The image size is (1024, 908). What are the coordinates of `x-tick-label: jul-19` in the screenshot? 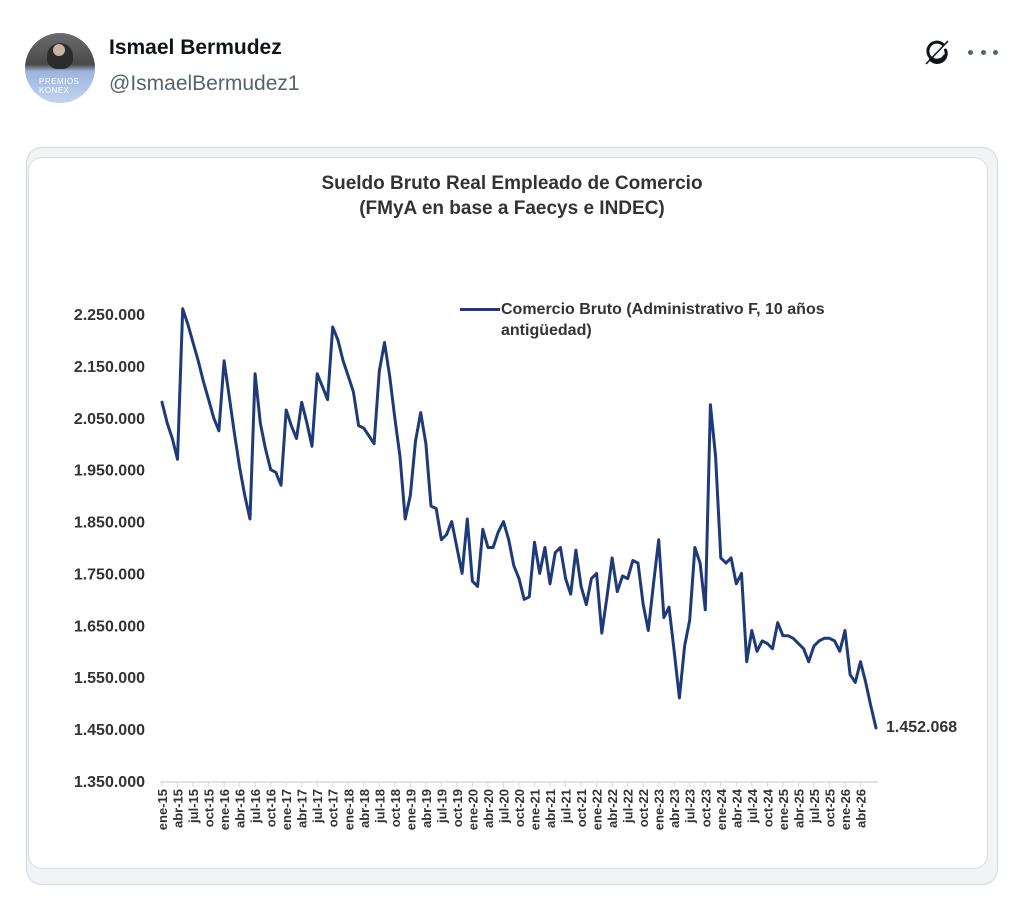 It's located at (441, 806).